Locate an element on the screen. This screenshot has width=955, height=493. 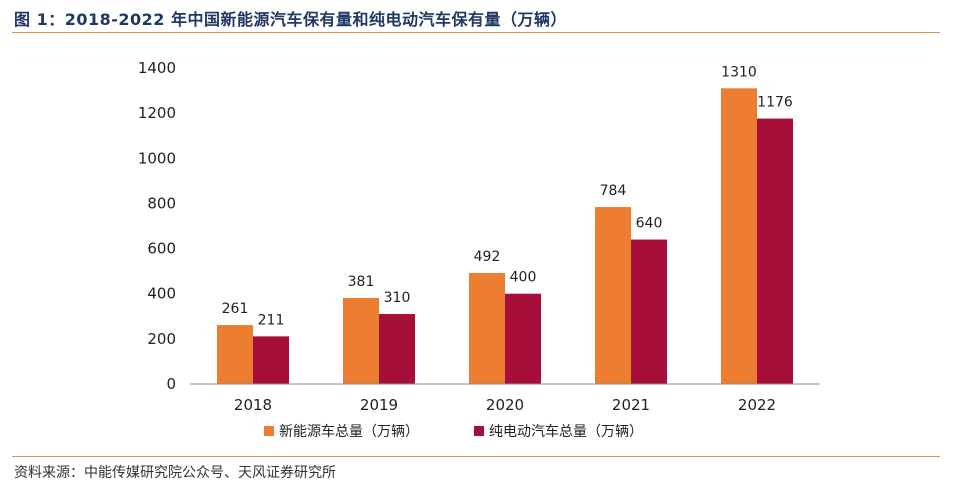
bar-series-1-2021 is located at coordinates (613, 295).